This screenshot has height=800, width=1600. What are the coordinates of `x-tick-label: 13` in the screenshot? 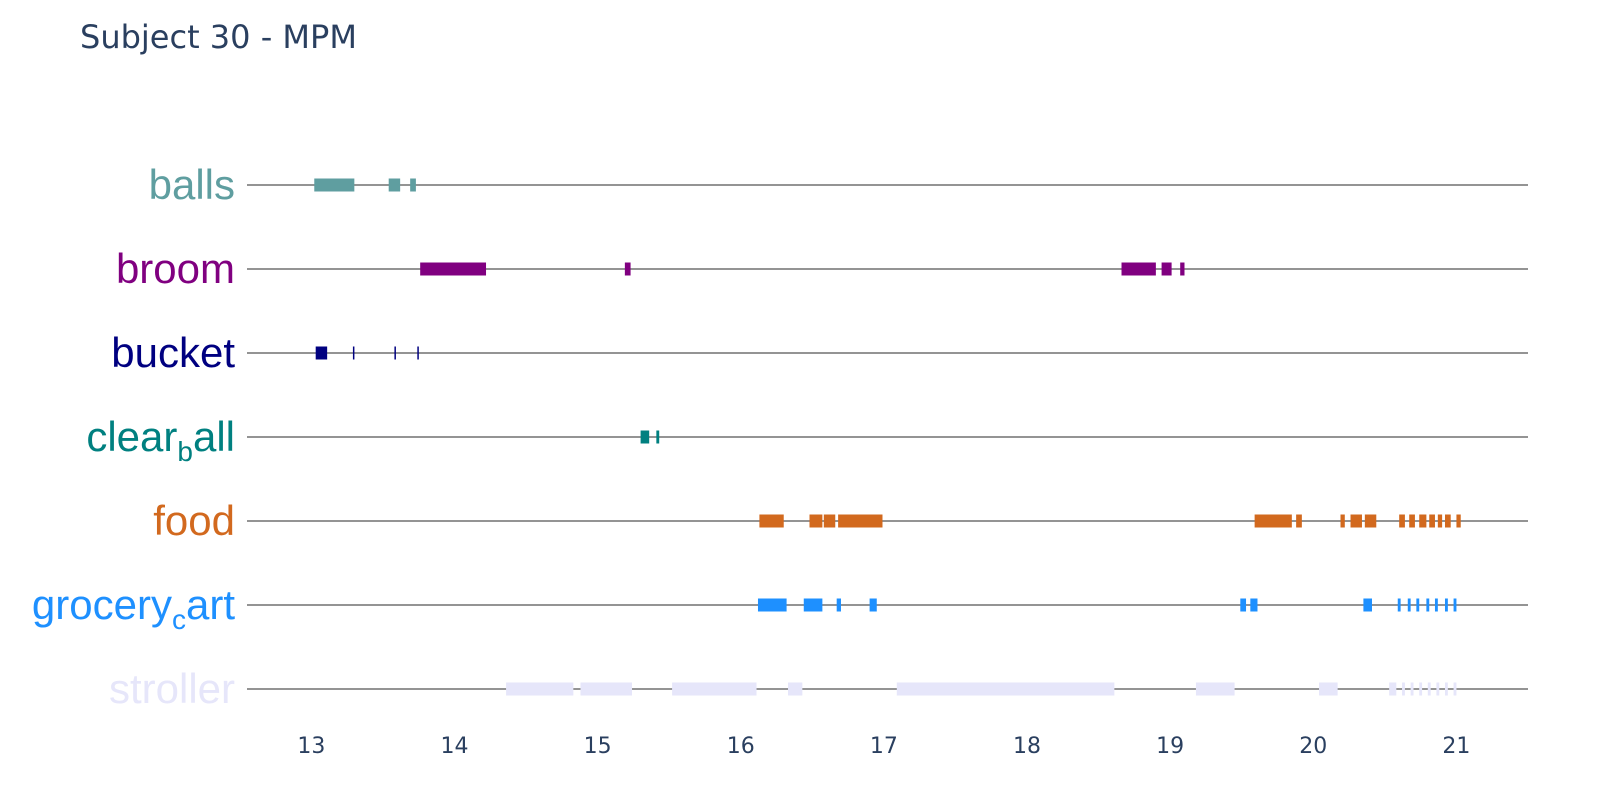 It's located at (311, 746).